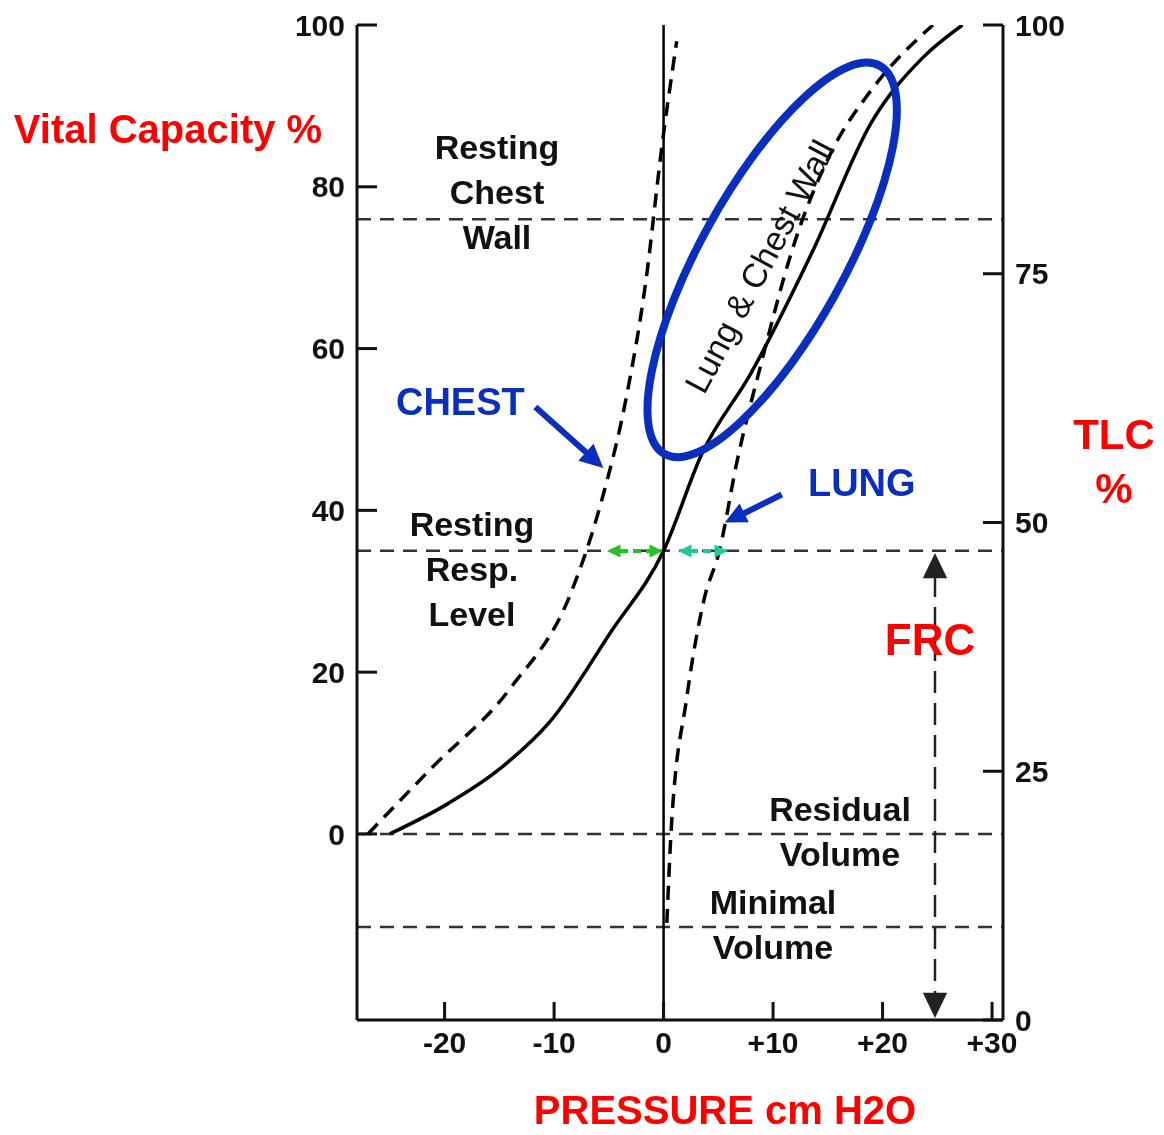 The image size is (1164, 1135). What do you see at coordinates (1023, 1020) in the screenshot?
I see `y2-tick-label: 0` at bounding box center [1023, 1020].